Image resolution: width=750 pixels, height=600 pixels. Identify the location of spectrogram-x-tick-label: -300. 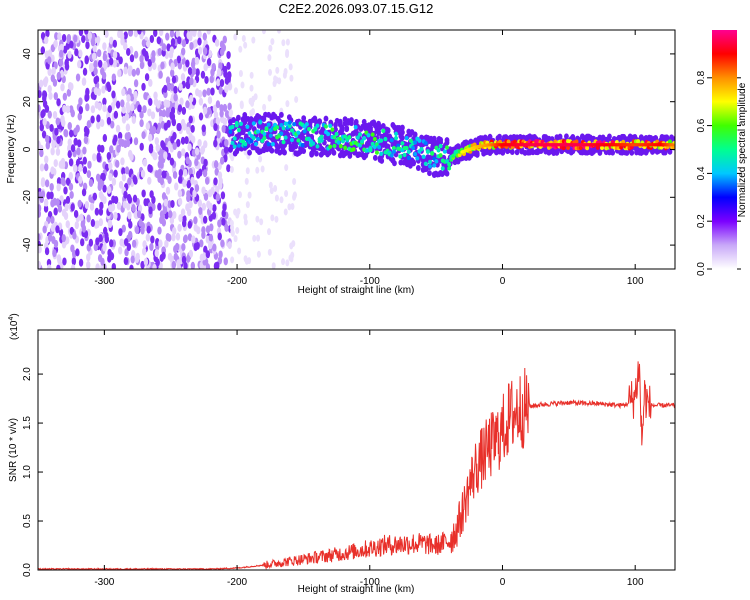
(104, 281).